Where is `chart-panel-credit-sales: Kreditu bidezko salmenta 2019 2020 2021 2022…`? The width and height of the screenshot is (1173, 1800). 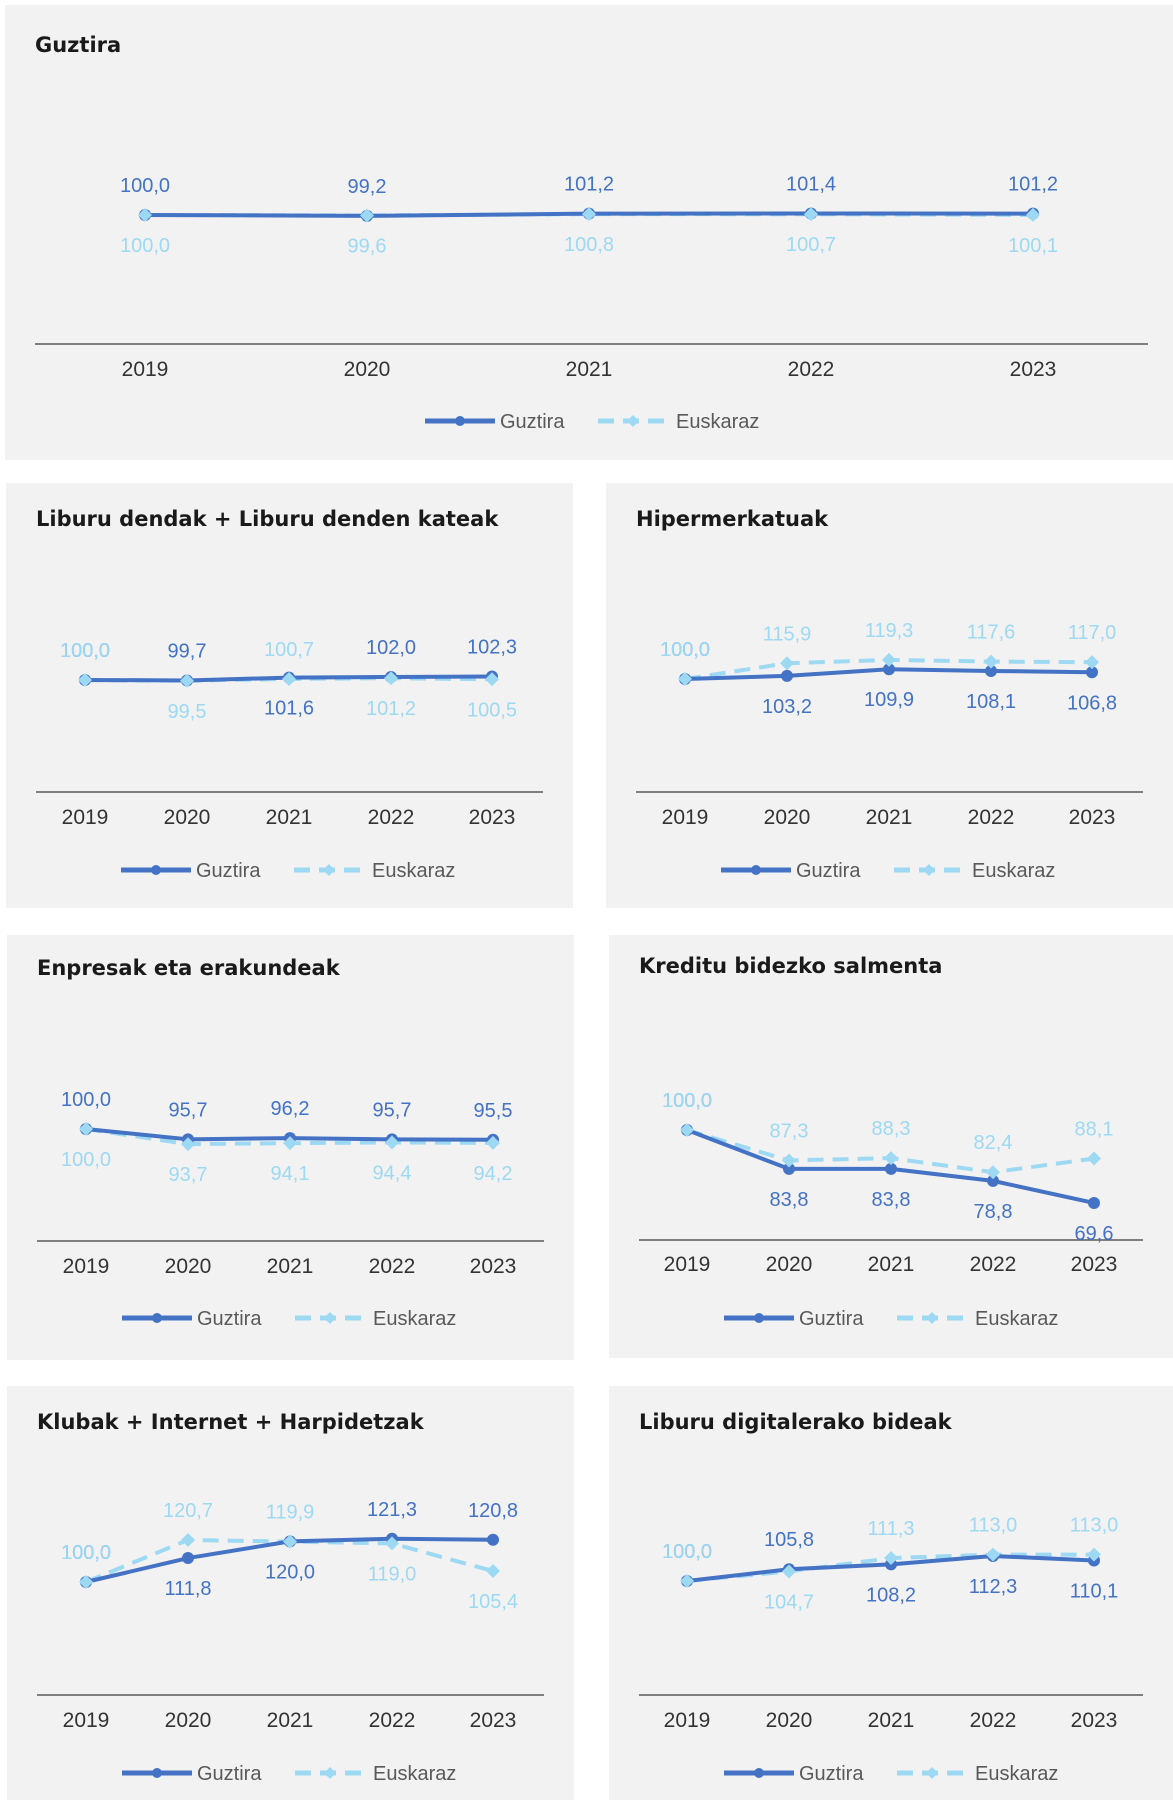 chart-panel-credit-sales: Kreditu bidezko salmenta 2019 2020 2021 2022… is located at coordinates (891, 1146).